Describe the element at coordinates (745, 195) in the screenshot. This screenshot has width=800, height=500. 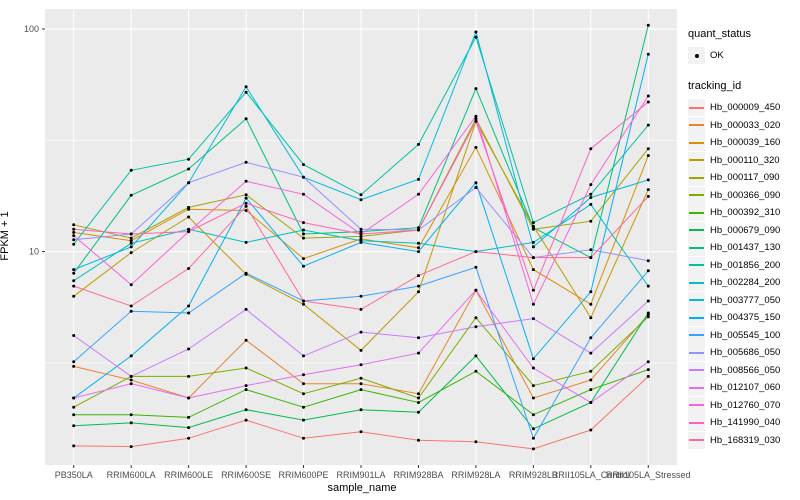
I see `legend-item-label: Hb_000366_090` at that location.